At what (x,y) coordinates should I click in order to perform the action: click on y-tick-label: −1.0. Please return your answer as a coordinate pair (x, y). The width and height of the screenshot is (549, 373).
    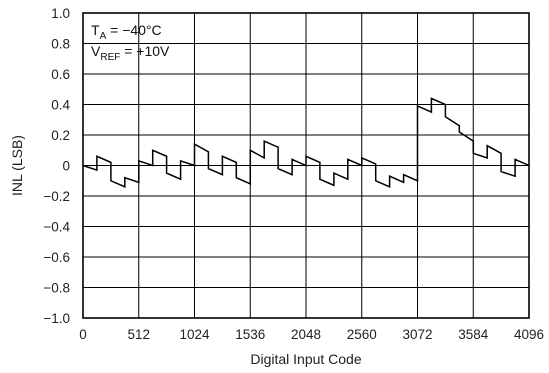
    Looking at the image, I should click on (56, 318).